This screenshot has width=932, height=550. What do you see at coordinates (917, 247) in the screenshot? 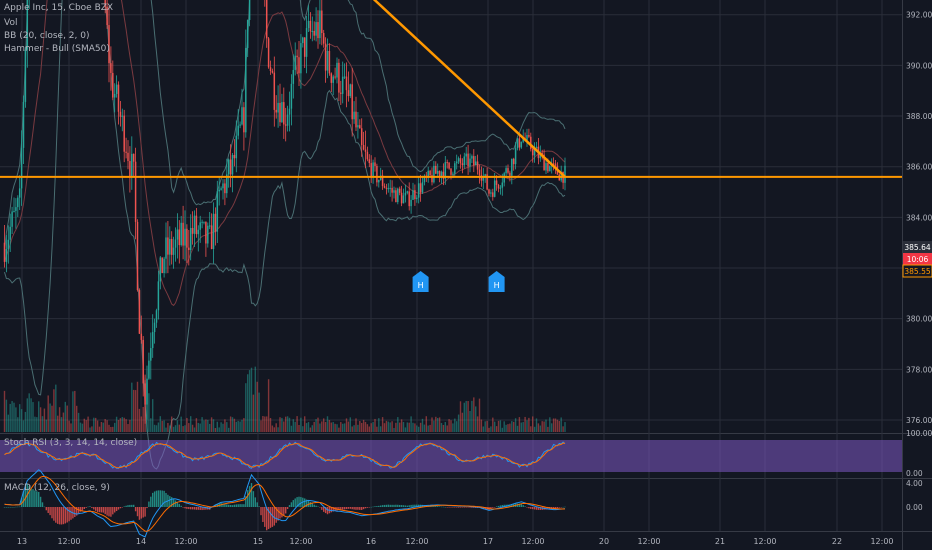
I see `price-label-text: 385.64` at bounding box center [917, 247].